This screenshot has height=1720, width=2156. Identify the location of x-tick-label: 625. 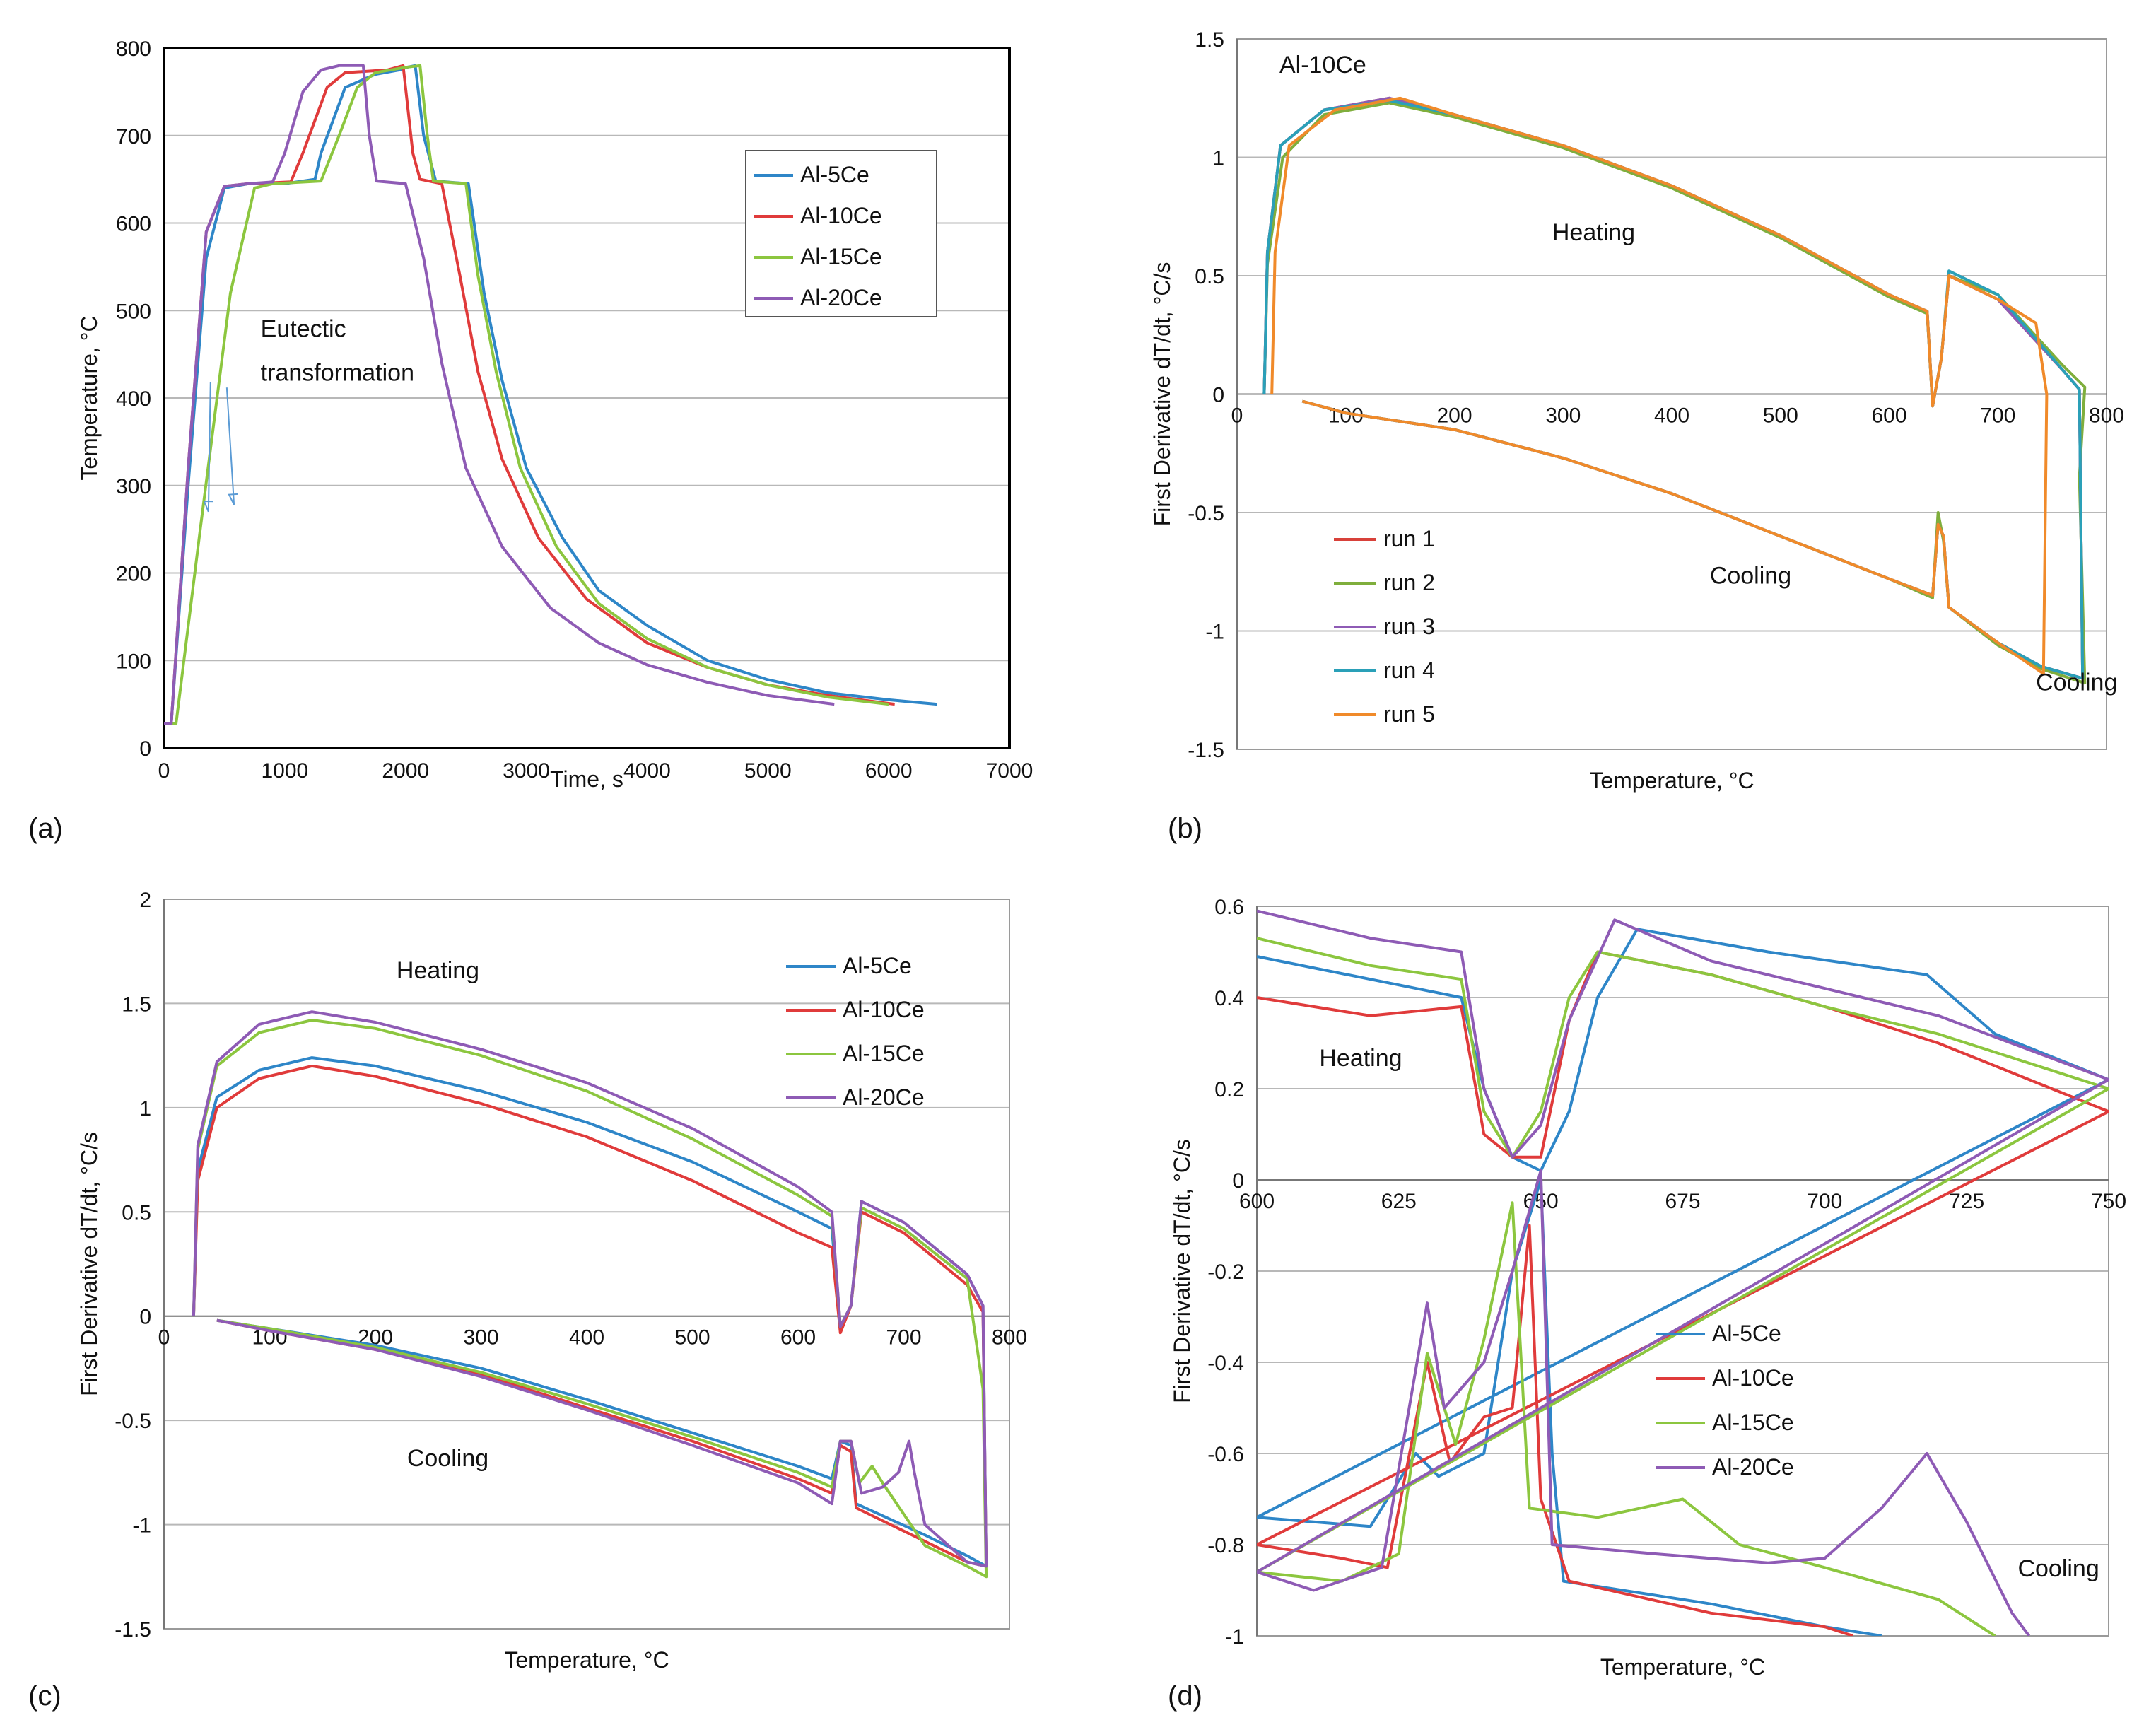
(1399, 1201).